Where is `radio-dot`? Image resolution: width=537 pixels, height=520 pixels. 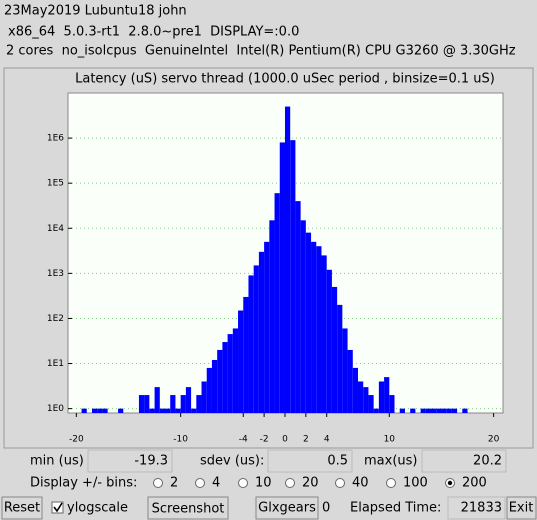
radio-dot is located at coordinates (450, 483).